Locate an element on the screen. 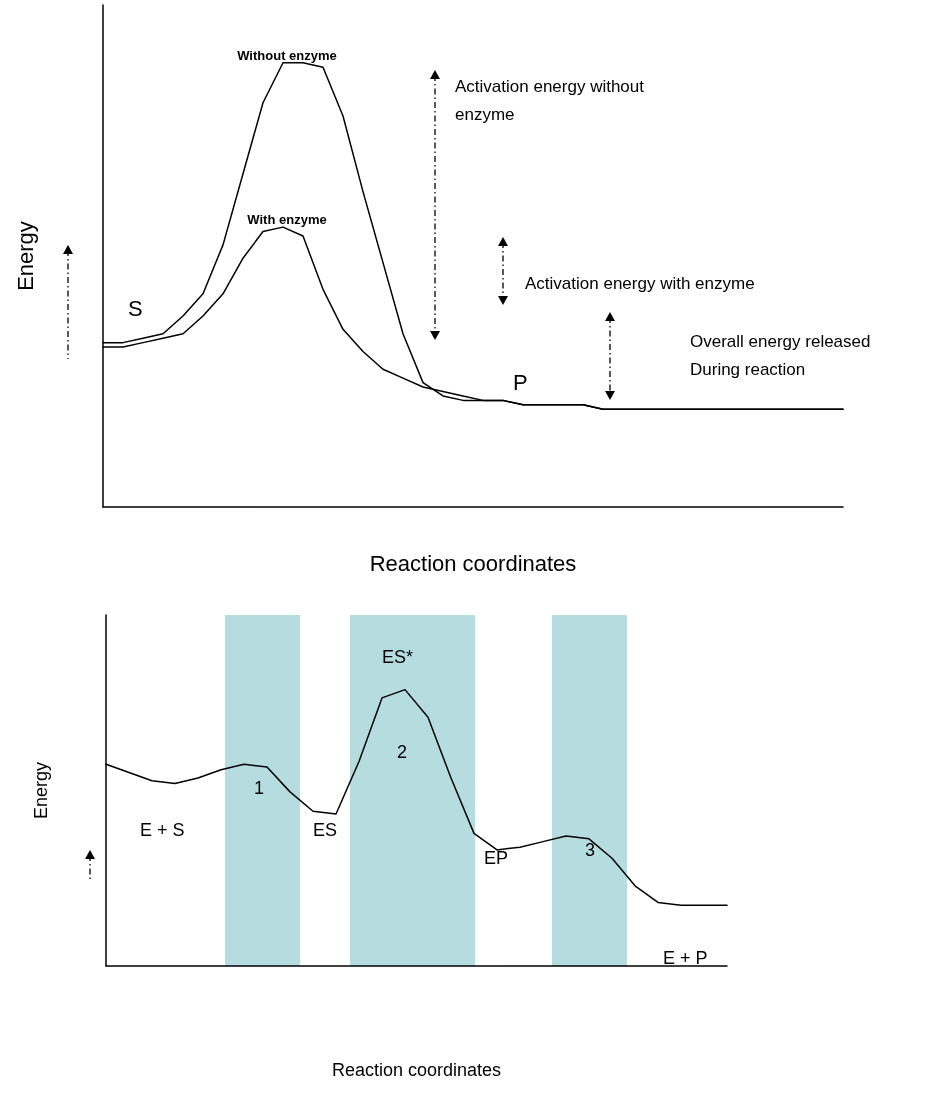  annotation: P is located at coordinates (520, 382).